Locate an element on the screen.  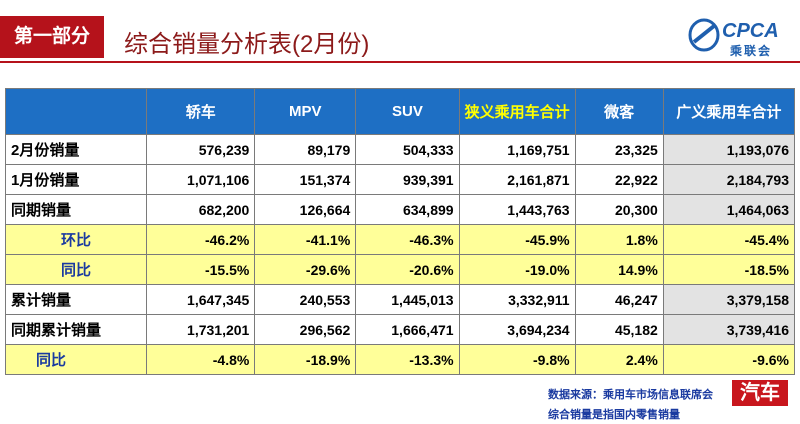
logo-mark is located at coordinates (704, 35).